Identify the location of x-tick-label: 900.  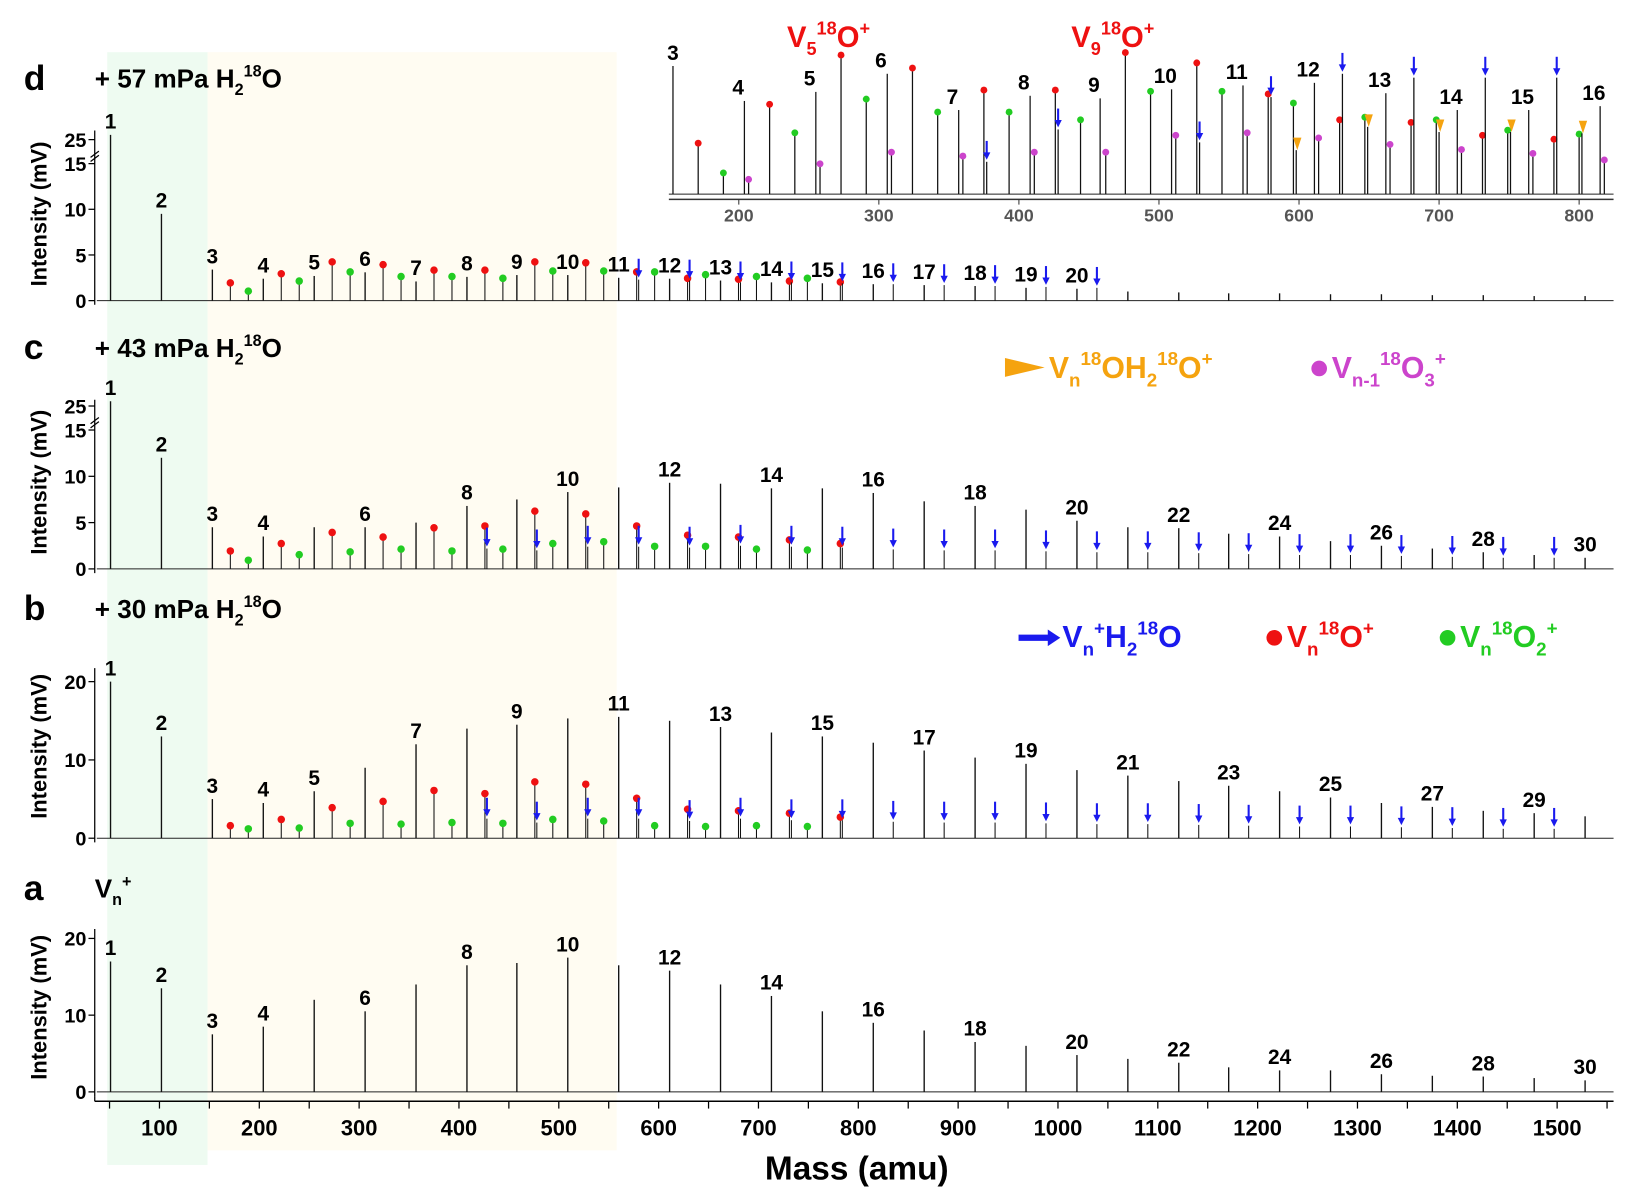
(958, 1128).